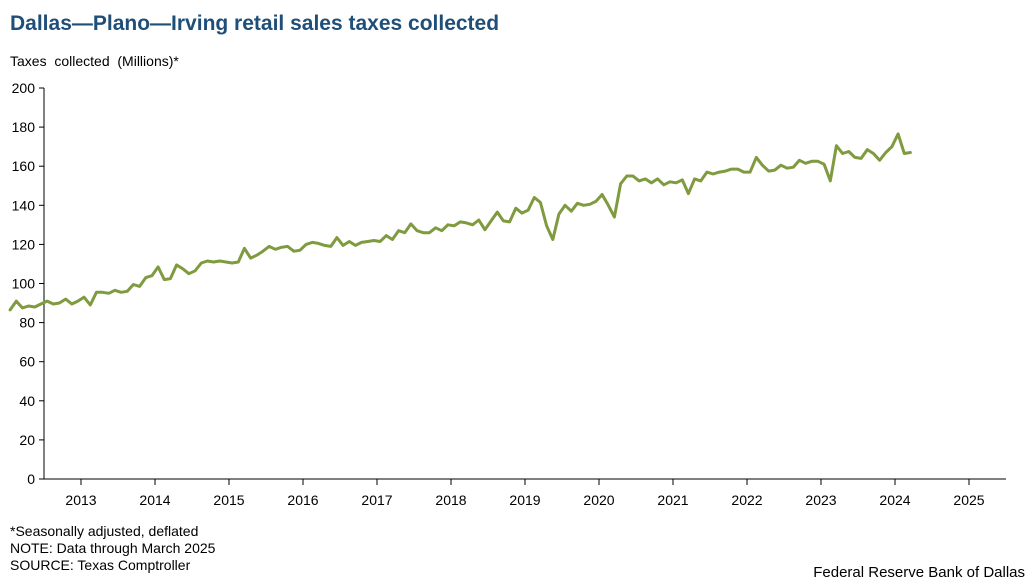 This screenshot has height=585, width=1035. What do you see at coordinates (598, 500) in the screenshot?
I see `x-tick-label: 2020` at bounding box center [598, 500].